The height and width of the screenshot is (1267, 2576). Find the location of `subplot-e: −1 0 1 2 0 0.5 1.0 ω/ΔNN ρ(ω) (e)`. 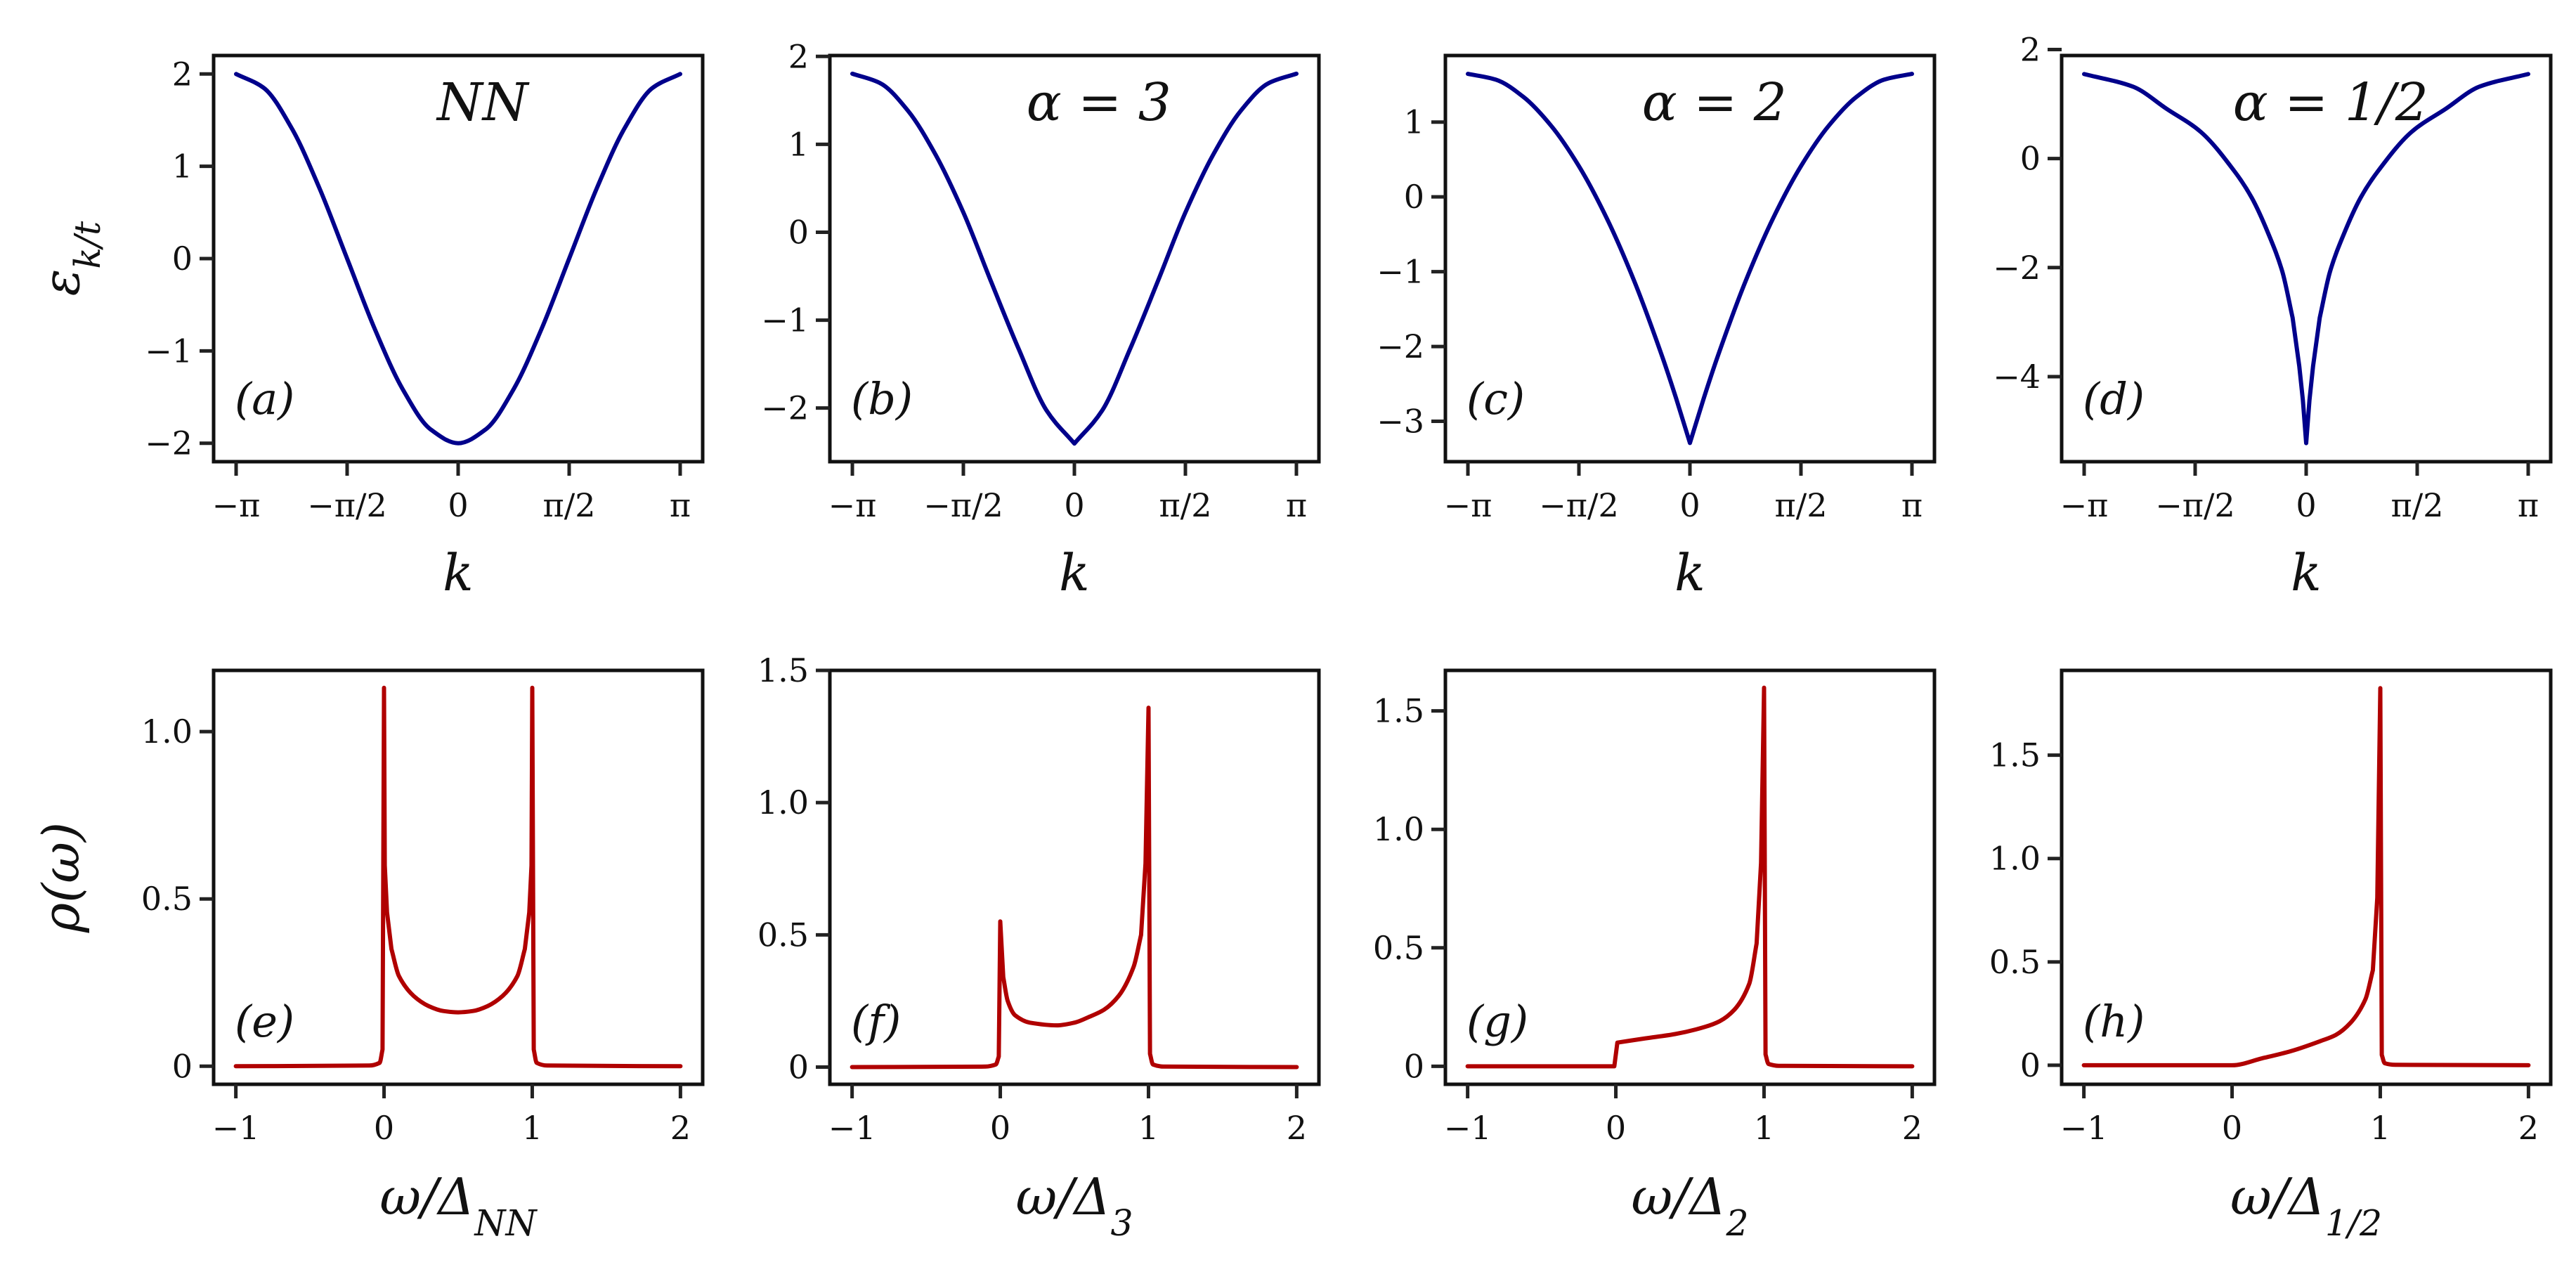

subplot-e: −1 0 1 2 0 0.5 1.0 ω/ΔNN ρ(ω) (e) is located at coordinates (368, 956).